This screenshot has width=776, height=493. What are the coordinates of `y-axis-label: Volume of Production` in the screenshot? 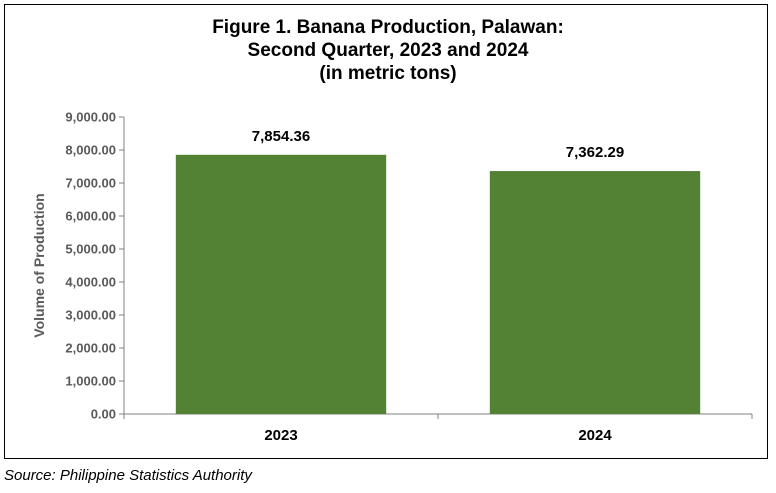 It's located at (39, 265).